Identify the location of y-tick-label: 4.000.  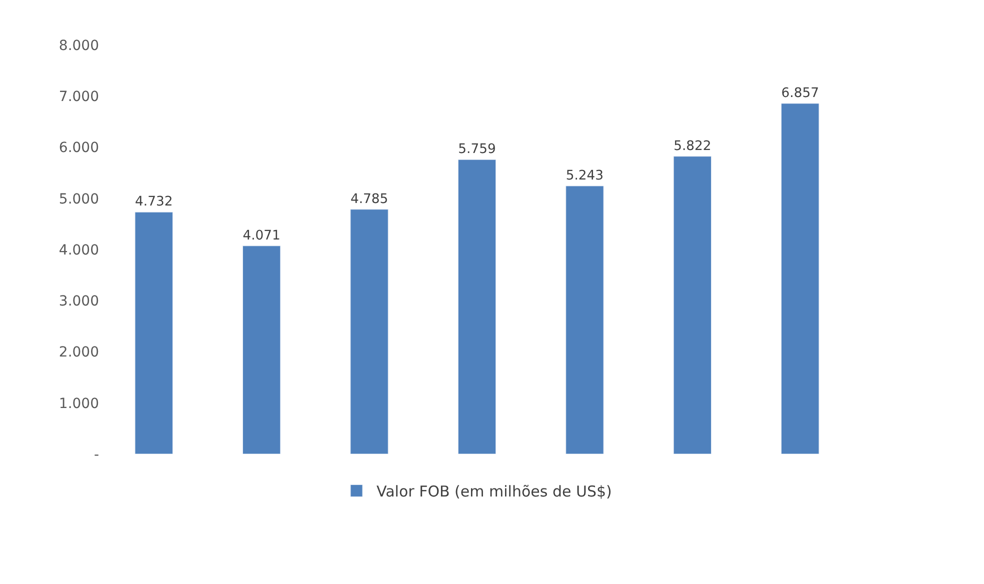
(78, 250).